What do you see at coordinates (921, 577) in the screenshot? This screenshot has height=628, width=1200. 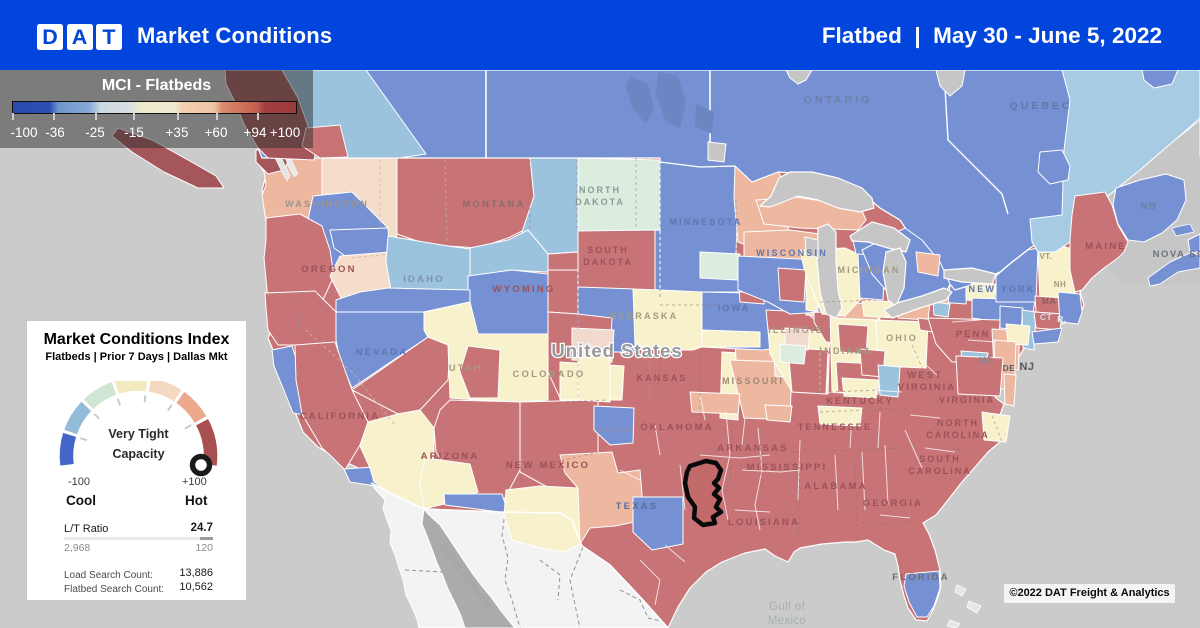 I see `svg-text: FLORIDA` at bounding box center [921, 577].